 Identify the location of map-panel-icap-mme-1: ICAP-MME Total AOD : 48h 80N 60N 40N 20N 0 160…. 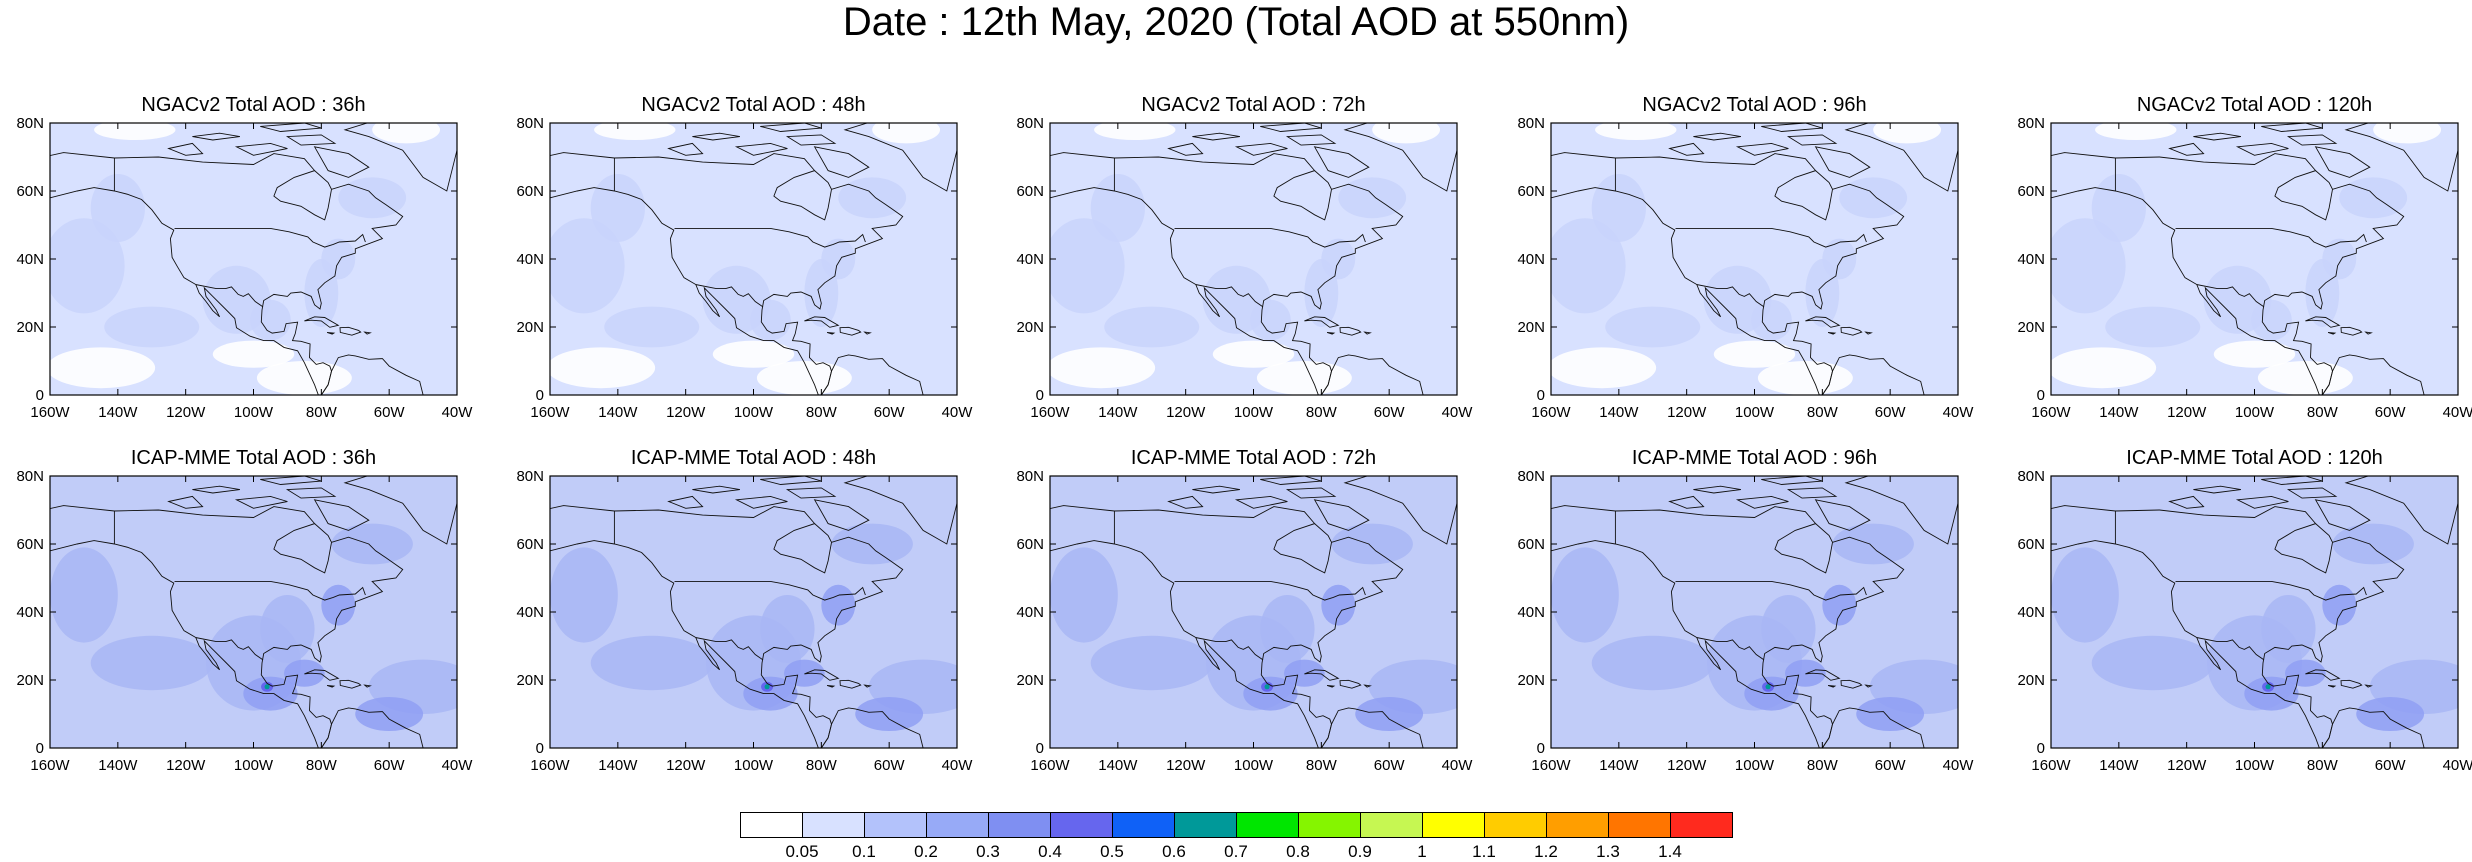
(744, 610).